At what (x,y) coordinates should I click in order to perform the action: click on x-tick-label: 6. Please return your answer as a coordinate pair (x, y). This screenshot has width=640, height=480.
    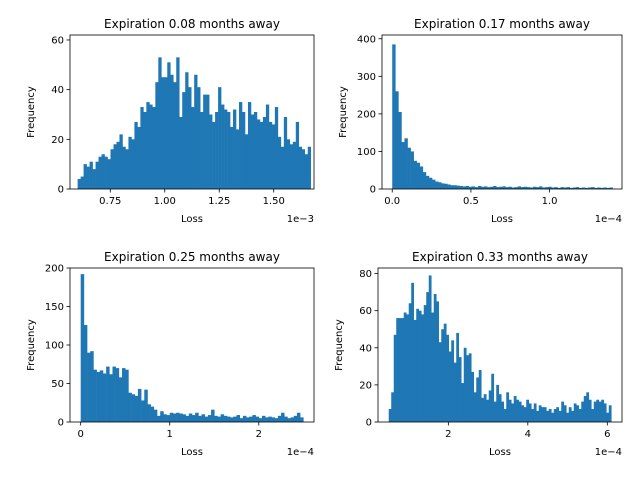
    Looking at the image, I should click on (607, 434).